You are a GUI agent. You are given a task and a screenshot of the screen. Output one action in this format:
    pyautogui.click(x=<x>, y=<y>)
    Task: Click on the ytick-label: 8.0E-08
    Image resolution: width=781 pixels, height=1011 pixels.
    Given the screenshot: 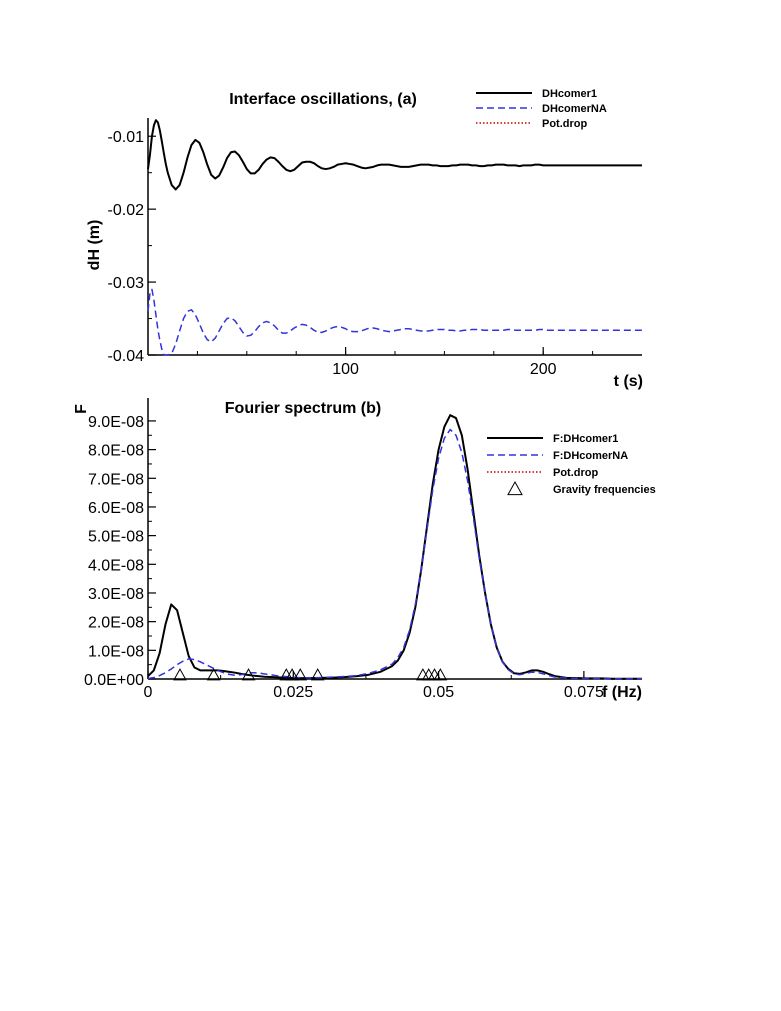 What is the action you would take?
    pyautogui.click(x=116, y=451)
    